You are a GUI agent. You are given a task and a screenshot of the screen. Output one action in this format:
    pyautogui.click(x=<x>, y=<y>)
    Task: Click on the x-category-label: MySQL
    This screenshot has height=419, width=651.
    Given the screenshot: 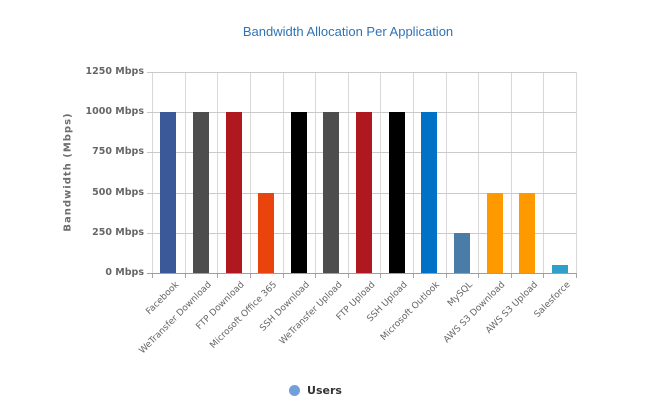 What is the action you would take?
    pyautogui.click(x=460, y=294)
    